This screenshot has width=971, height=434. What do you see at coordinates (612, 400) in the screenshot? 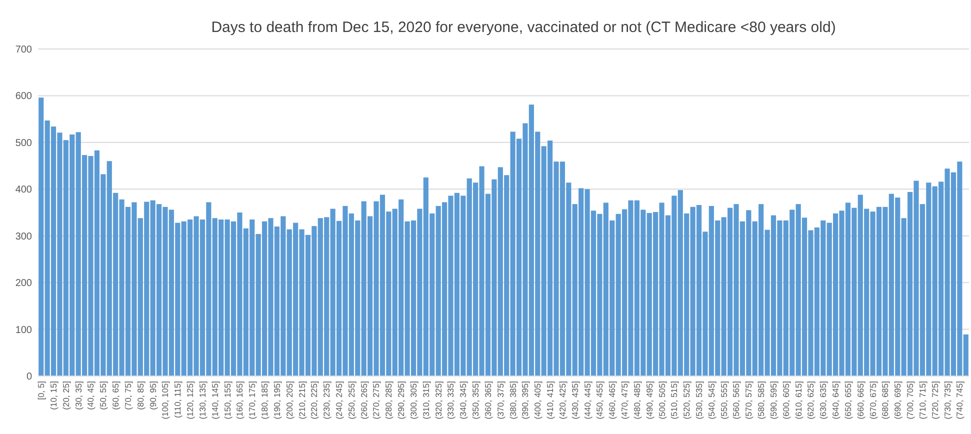
I see `x-tick-label: (460, 465]` at bounding box center [612, 400].